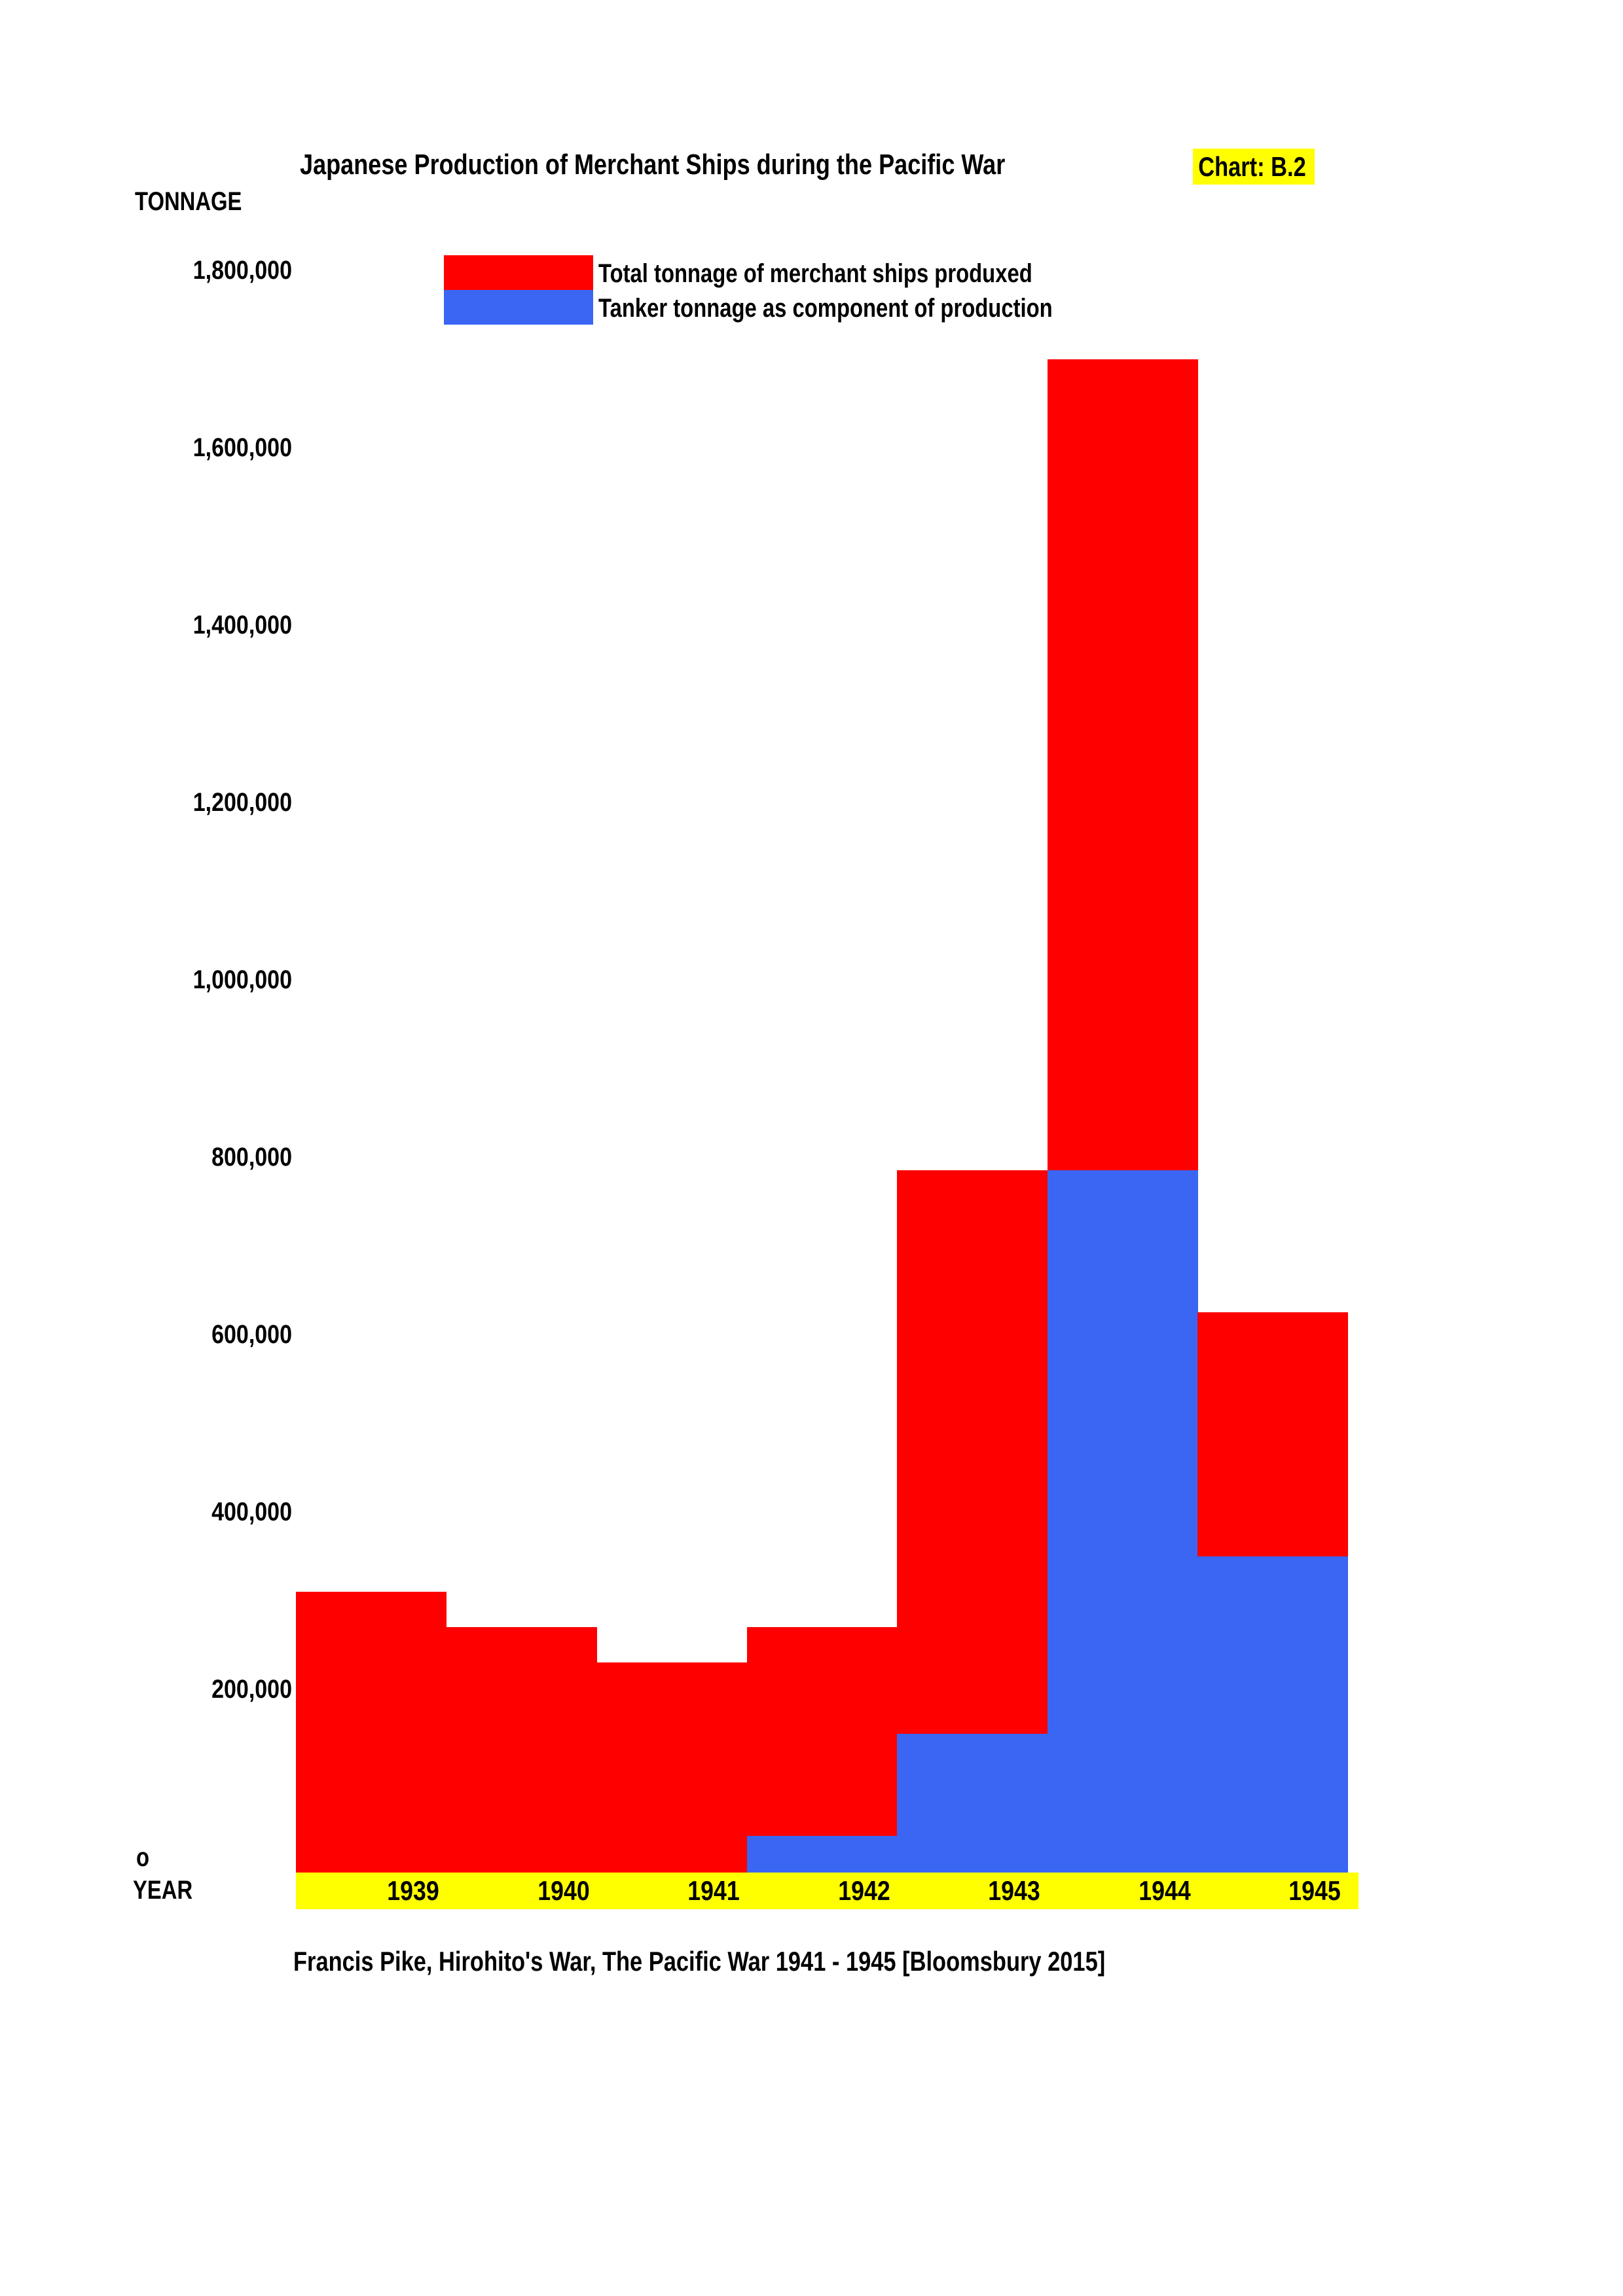 The width and height of the screenshot is (1623, 2296). What do you see at coordinates (251, 1334) in the screenshot?
I see `y-tick-600000: 600,000` at bounding box center [251, 1334].